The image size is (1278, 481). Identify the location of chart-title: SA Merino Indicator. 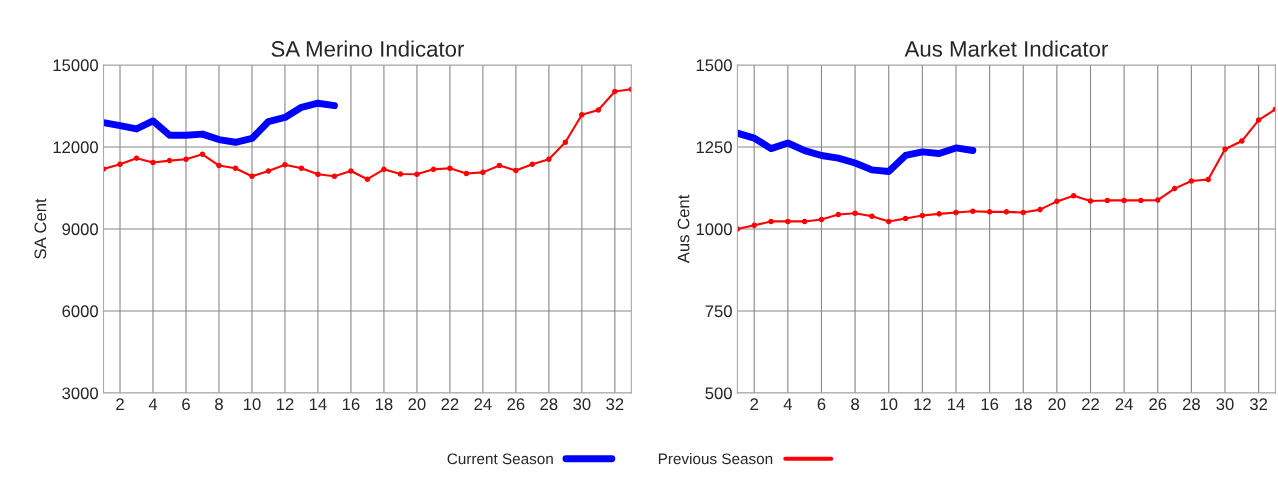
(368, 48).